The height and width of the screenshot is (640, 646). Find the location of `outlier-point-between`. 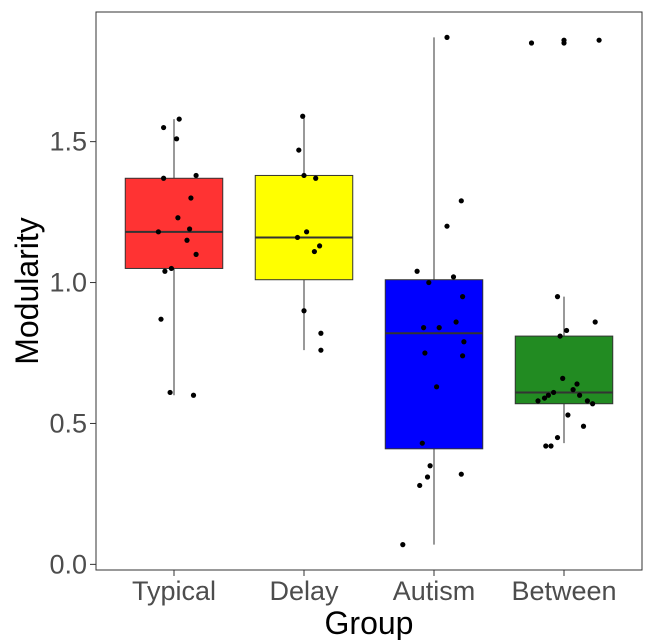

outlier-point-between is located at coordinates (564, 40).